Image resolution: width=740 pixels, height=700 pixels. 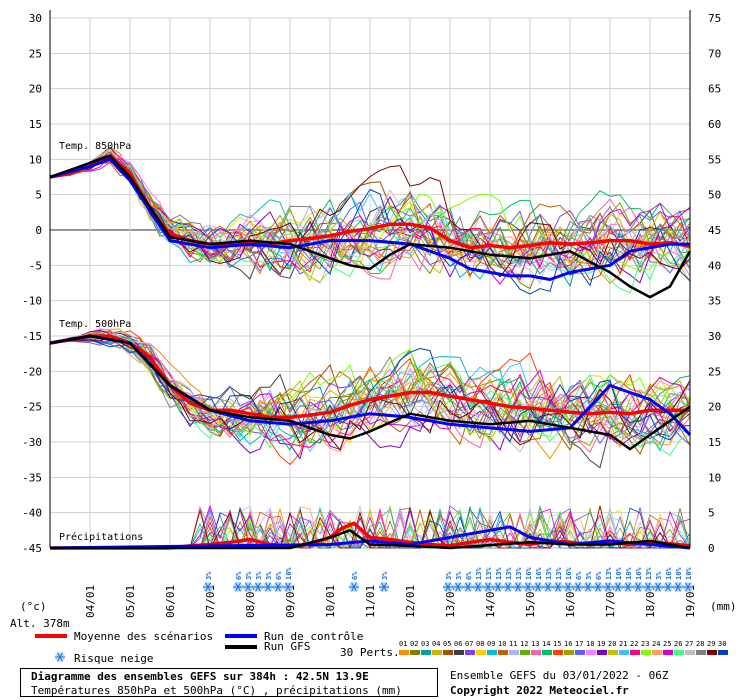 I want to click on x-tick-label: 18/01, so click(x=650, y=601).